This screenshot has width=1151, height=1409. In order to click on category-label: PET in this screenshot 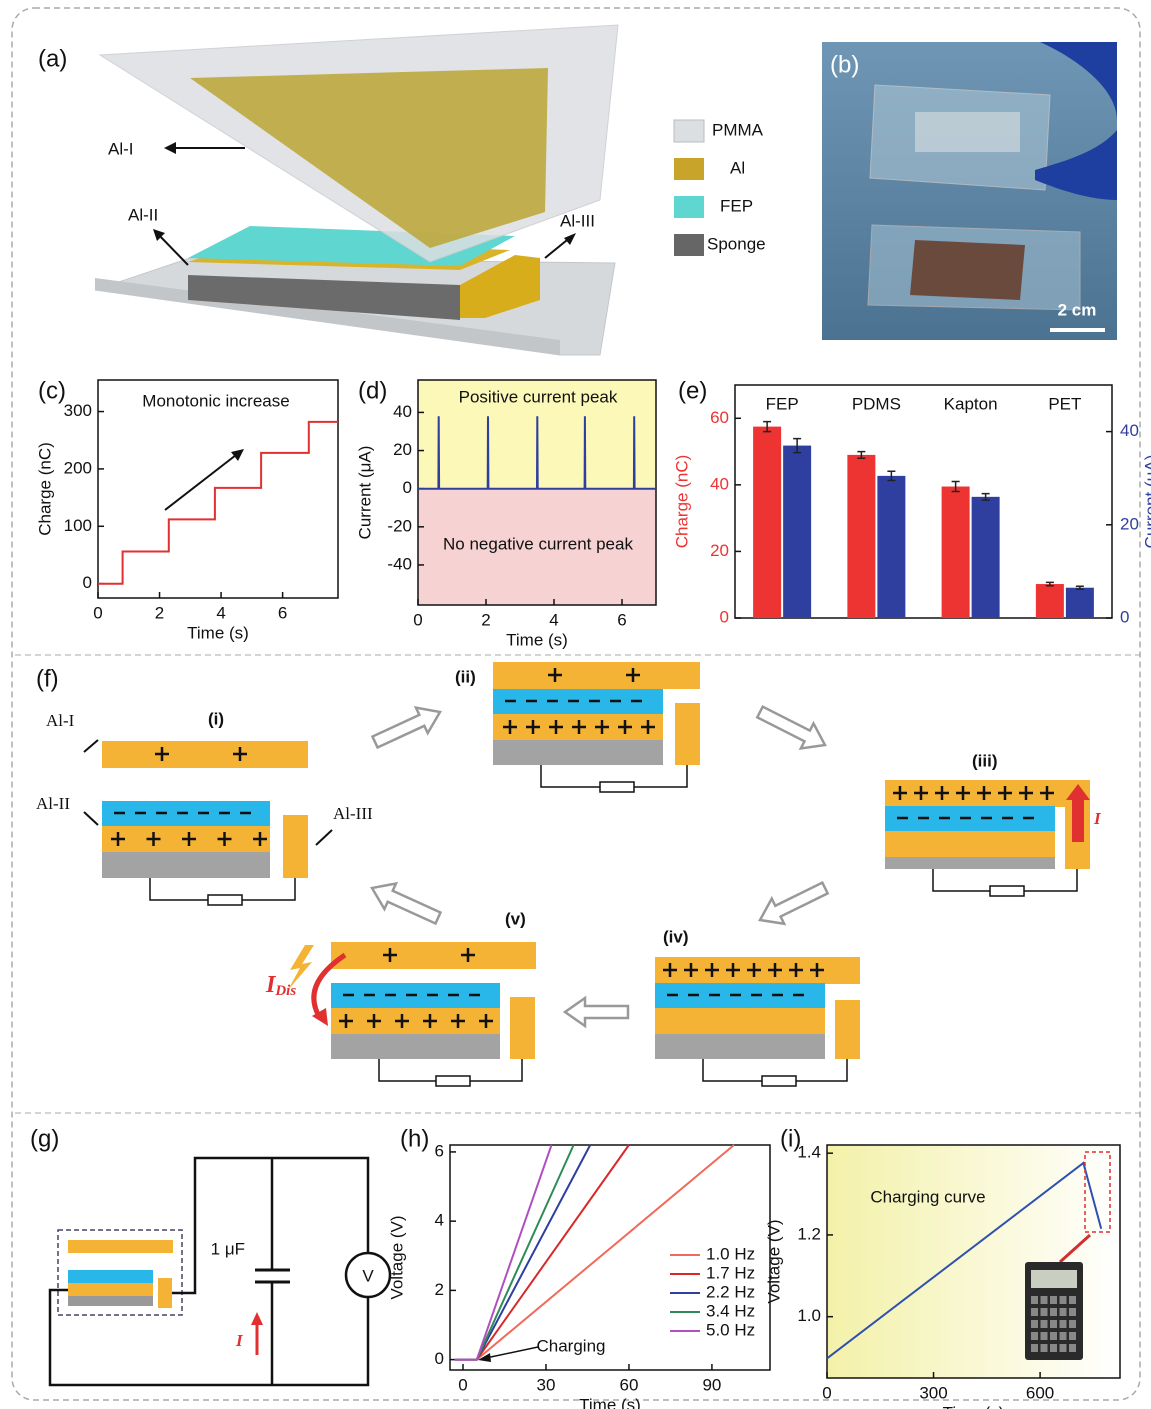, I will do `click(1064, 403)`.